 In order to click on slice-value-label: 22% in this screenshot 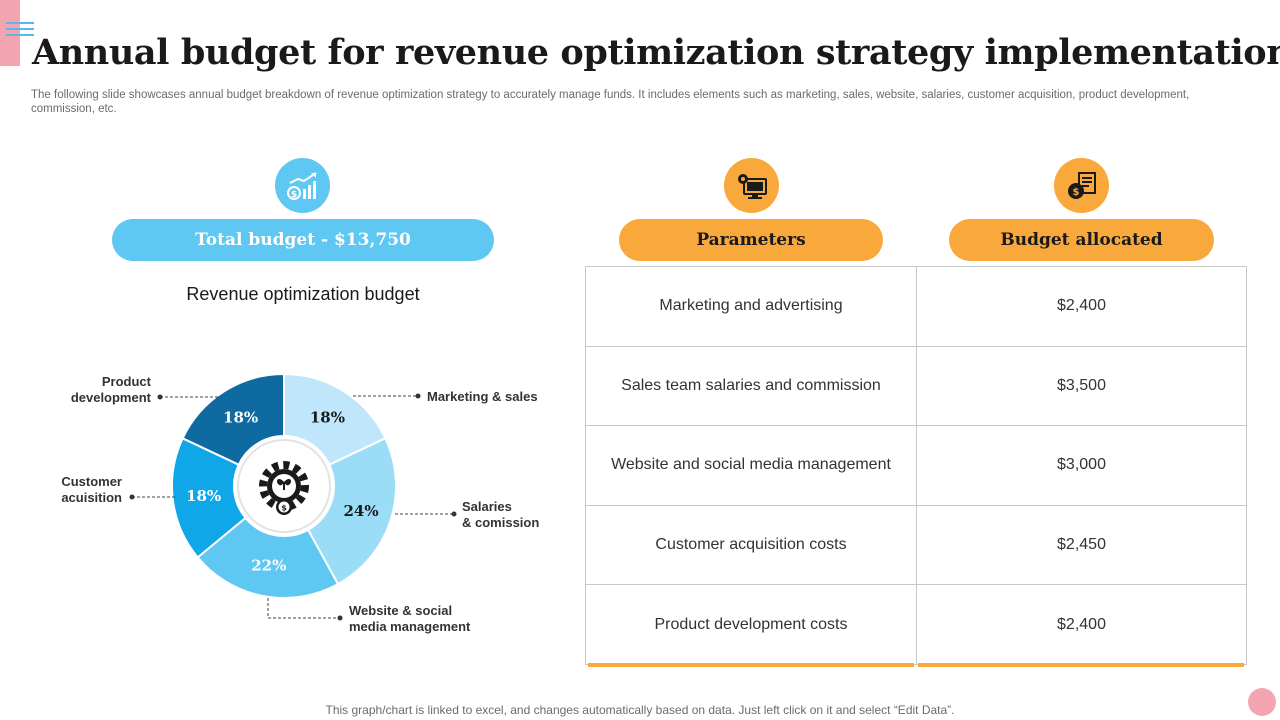, I will do `click(268, 566)`.